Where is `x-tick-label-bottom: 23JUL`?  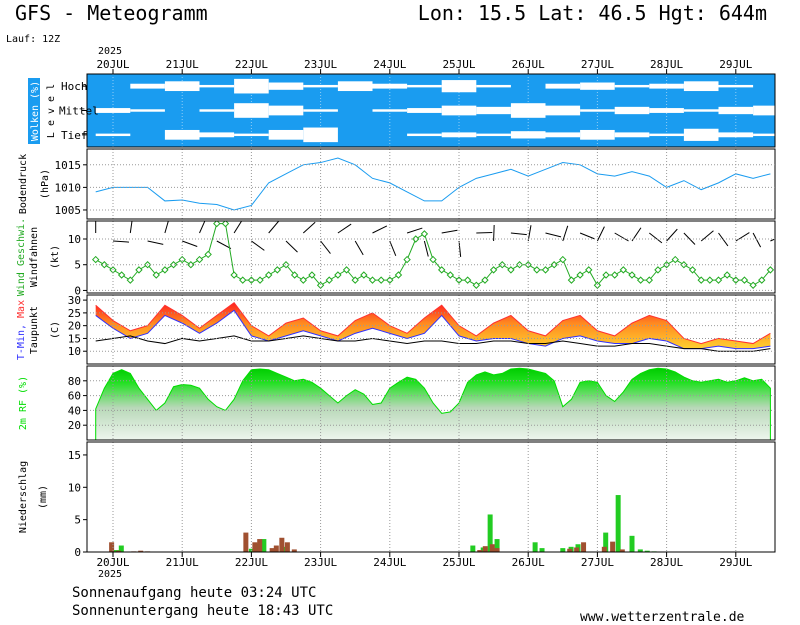 x-tick-label-bottom: 23JUL is located at coordinates (320, 562).